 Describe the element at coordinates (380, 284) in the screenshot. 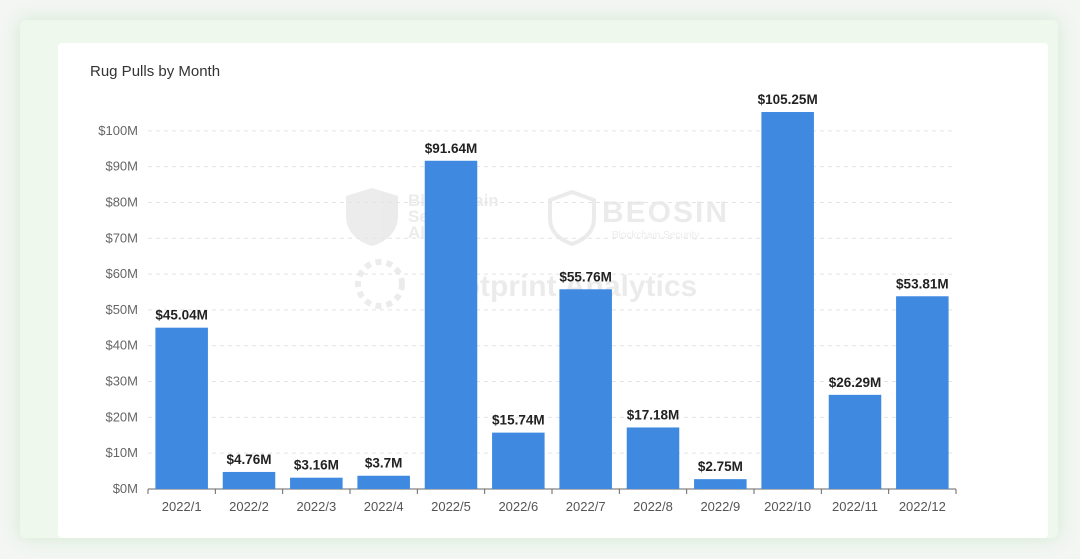

I see `footprint-logo-icon` at that location.